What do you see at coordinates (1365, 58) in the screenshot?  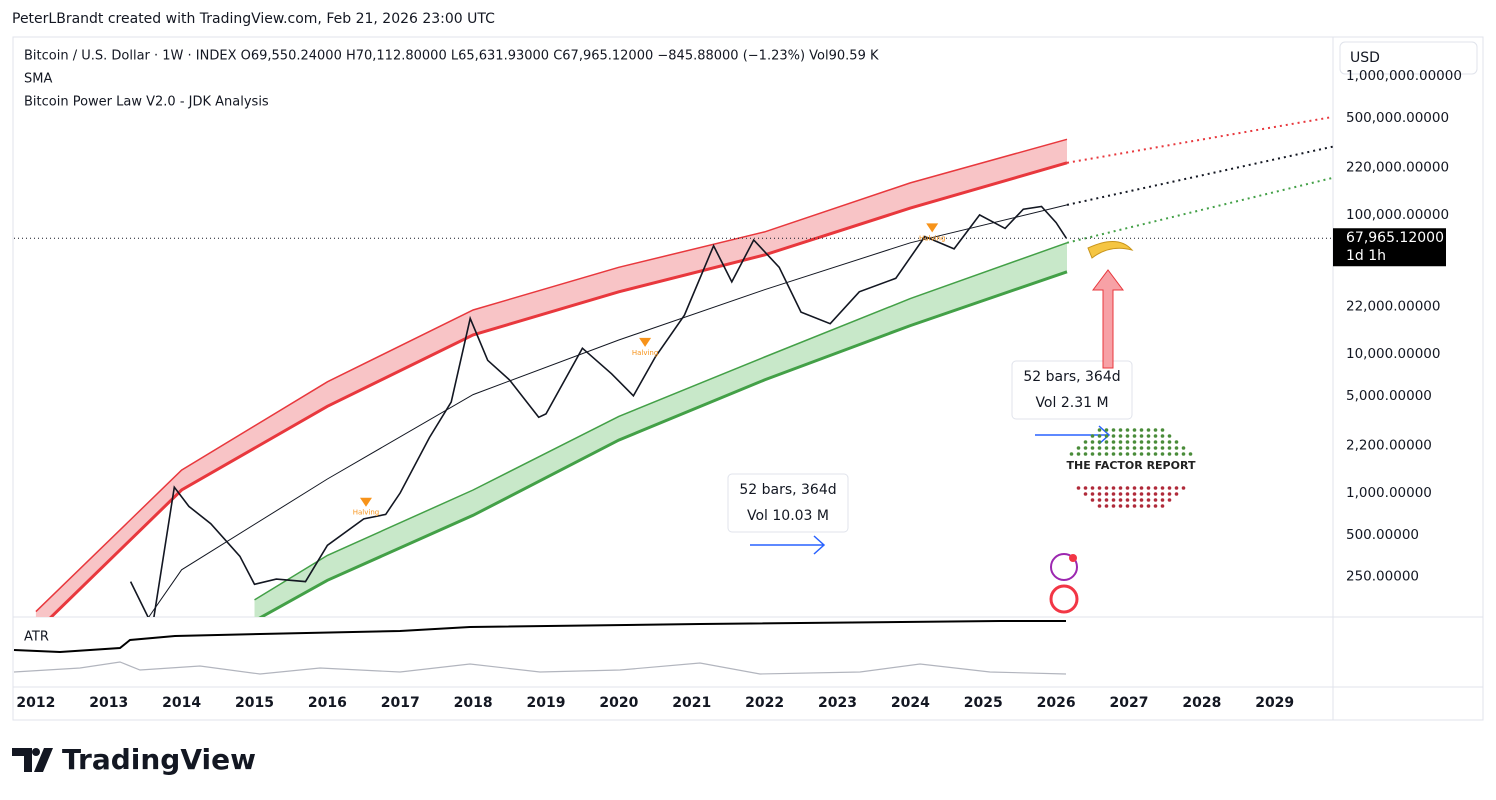 I see `currency: USD` at bounding box center [1365, 58].